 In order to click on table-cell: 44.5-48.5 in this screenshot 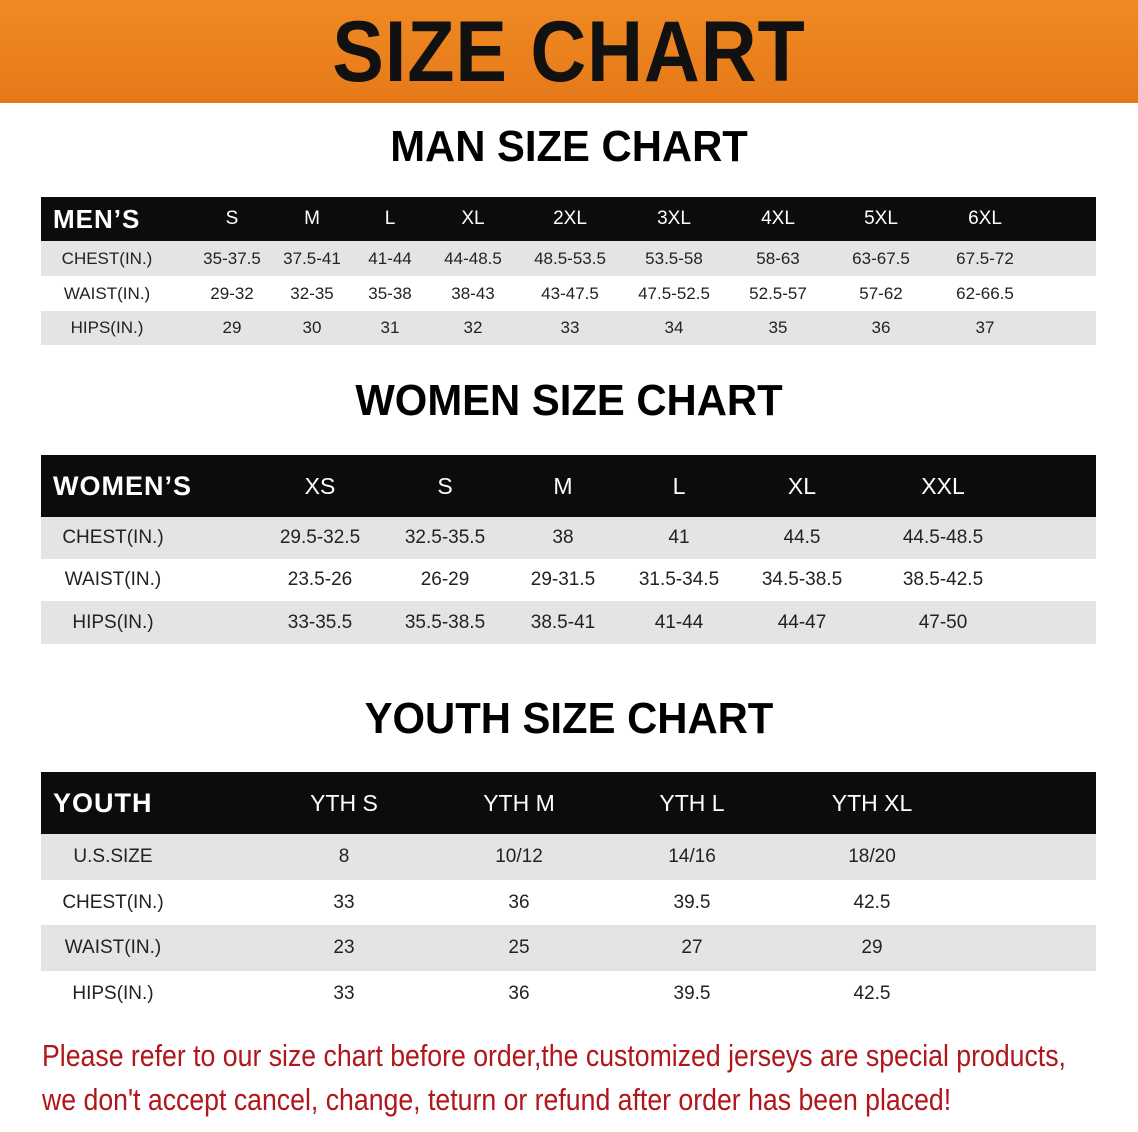, I will do `click(943, 537)`.